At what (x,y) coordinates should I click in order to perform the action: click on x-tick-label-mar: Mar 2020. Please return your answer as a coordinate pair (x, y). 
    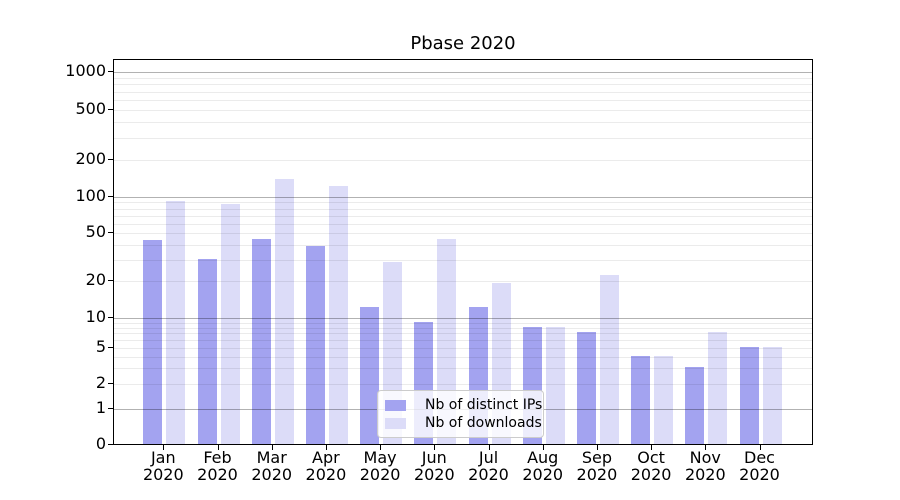
    Looking at the image, I should click on (272, 466).